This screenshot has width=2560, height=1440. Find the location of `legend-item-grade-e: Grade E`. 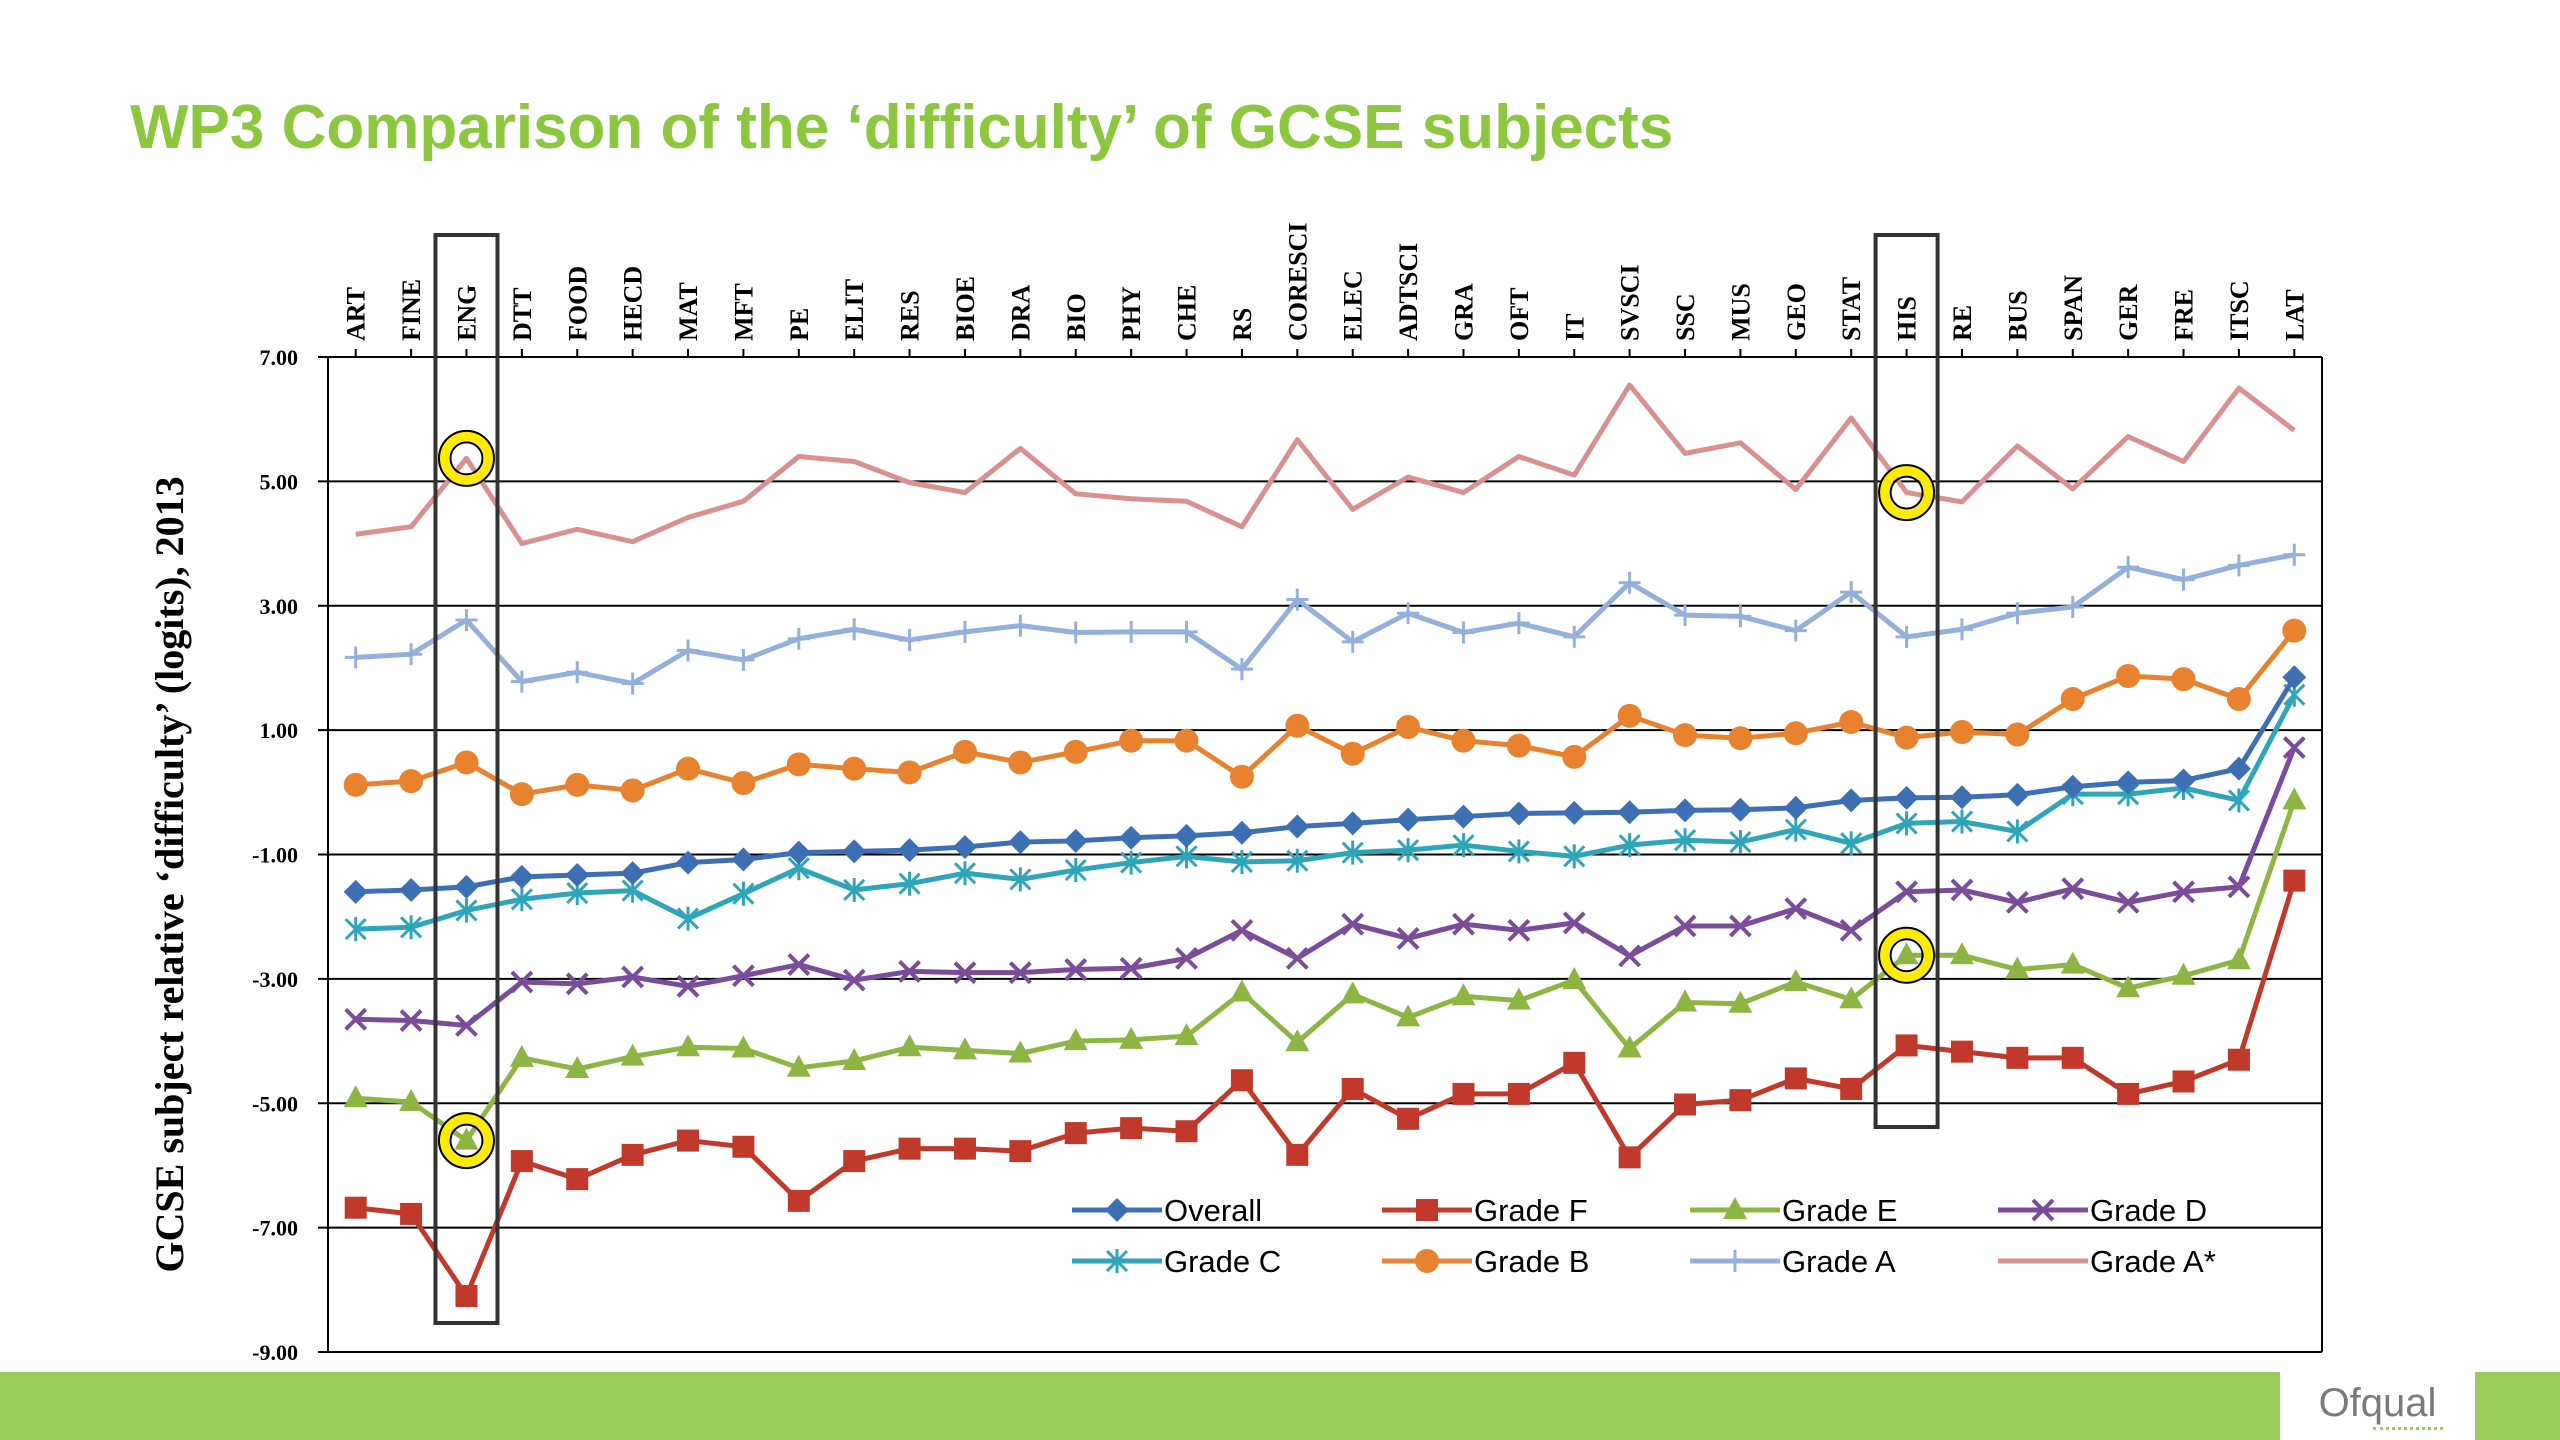

legend-item-grade-e: Grade E is located at coordinates (1793, 1210).